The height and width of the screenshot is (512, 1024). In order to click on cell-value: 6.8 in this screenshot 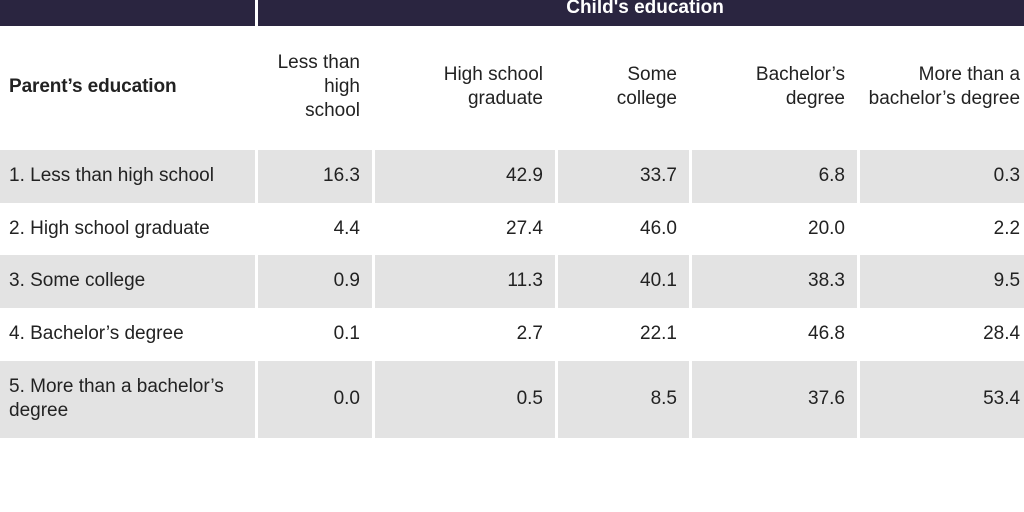, I will do `click(774, 176)`.